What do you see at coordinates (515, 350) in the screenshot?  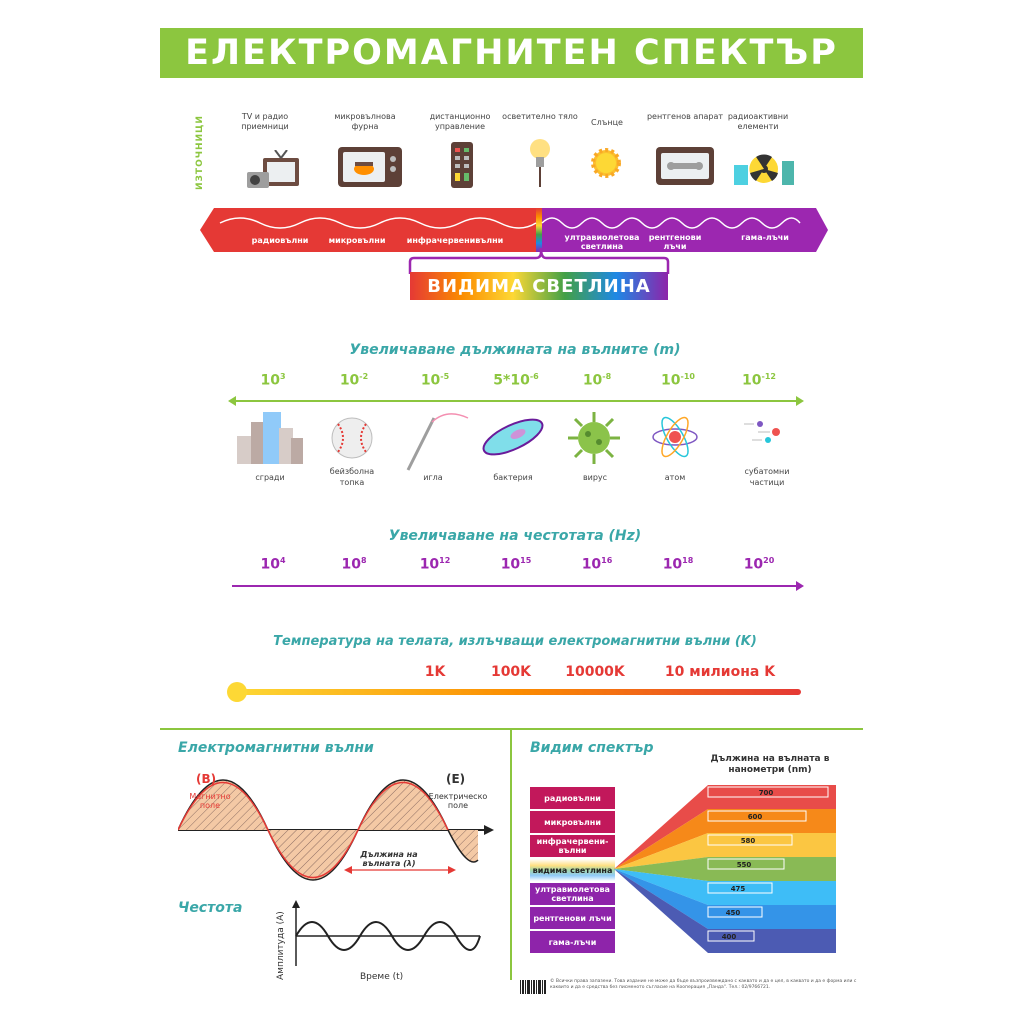 I see `wavelength-title: Увеличаване дължината на вълните (m)` at bounding box center [515, 350].